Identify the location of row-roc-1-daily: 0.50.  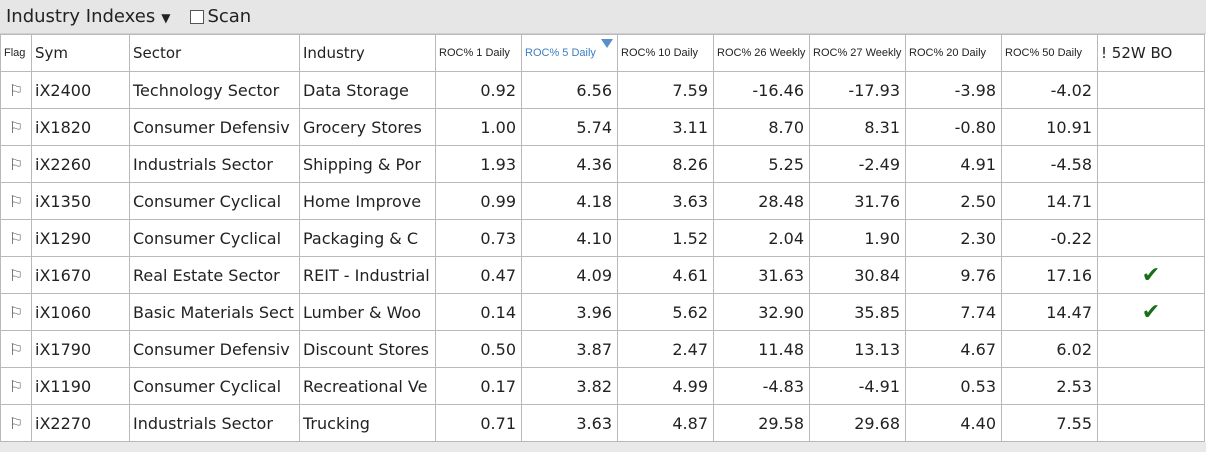
(478, 349).